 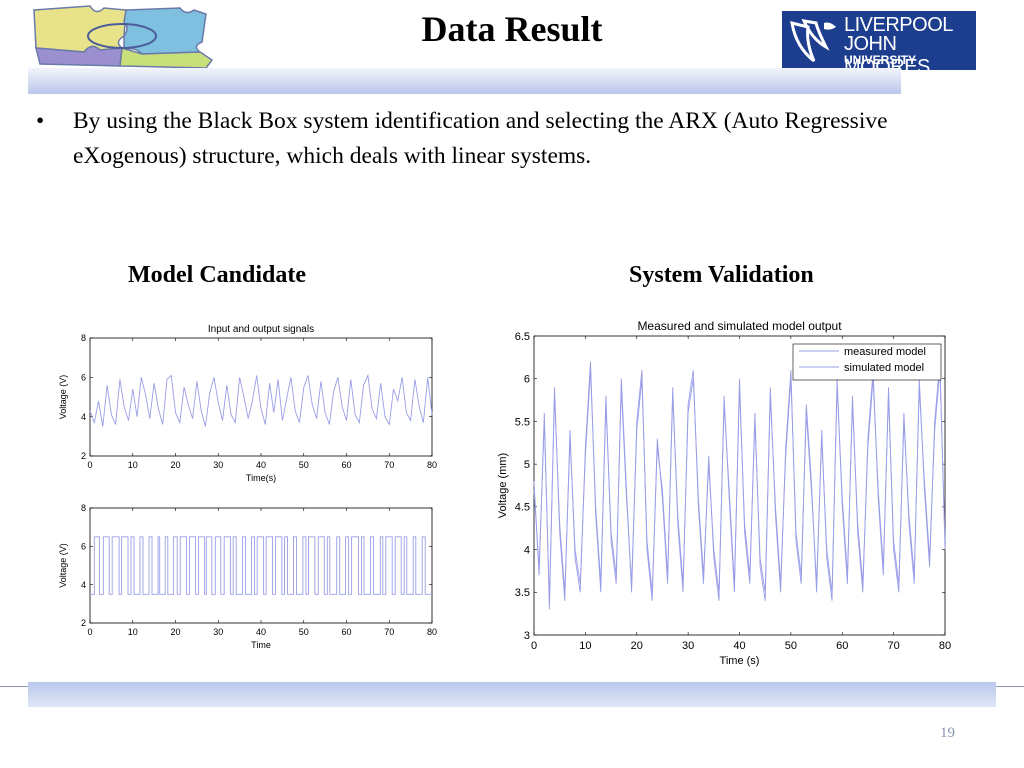 I want to click on input-signal-x-tick-label: 10, so click(x=133, y=632).